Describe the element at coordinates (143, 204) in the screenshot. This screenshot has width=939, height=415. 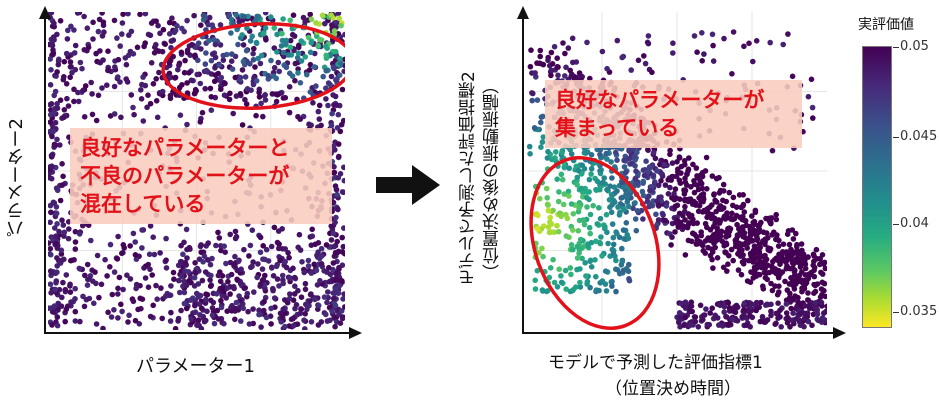
I see `left-callout-line-3: 混在している` at that location.